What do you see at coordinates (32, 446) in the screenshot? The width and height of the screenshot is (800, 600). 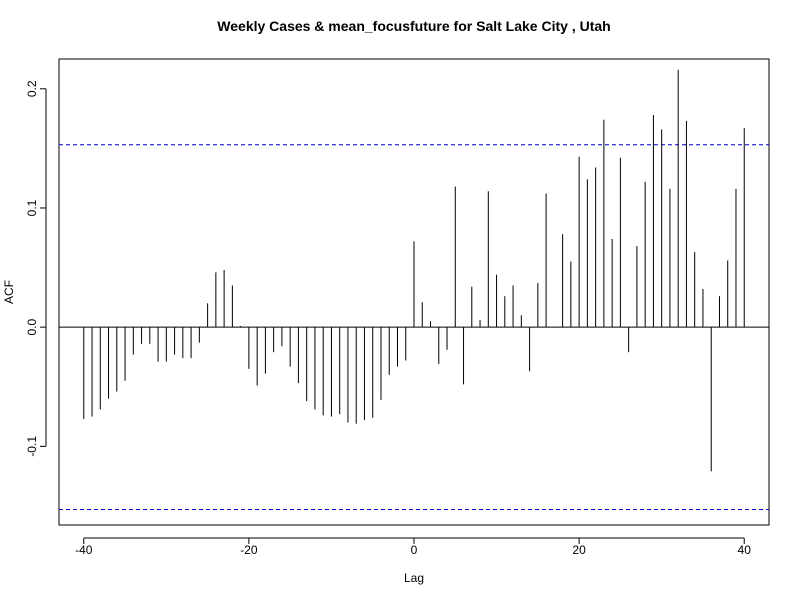 I see `y-tick-label: -0.1` at bounding box center [32, 446].